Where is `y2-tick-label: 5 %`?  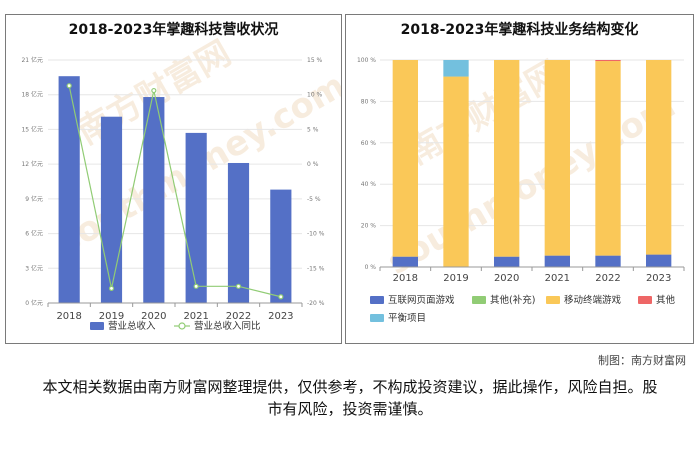
y2-tick-label: 5 % is located at coordinates (313, 129).